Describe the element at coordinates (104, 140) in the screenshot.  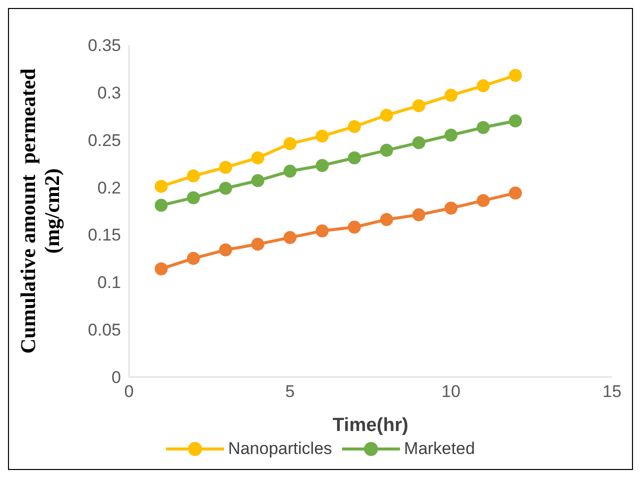
I see `y-tick-label: 0.25` at that location.